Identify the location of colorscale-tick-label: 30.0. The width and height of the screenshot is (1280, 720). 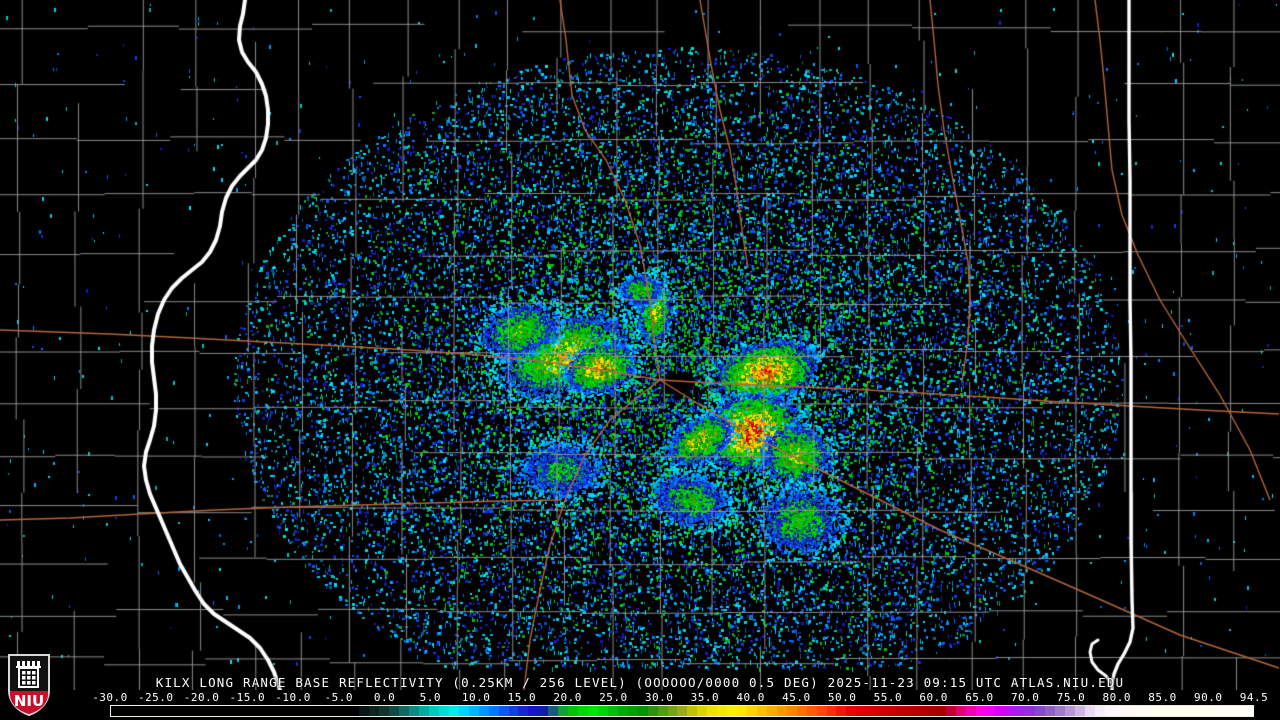
(659, 697).